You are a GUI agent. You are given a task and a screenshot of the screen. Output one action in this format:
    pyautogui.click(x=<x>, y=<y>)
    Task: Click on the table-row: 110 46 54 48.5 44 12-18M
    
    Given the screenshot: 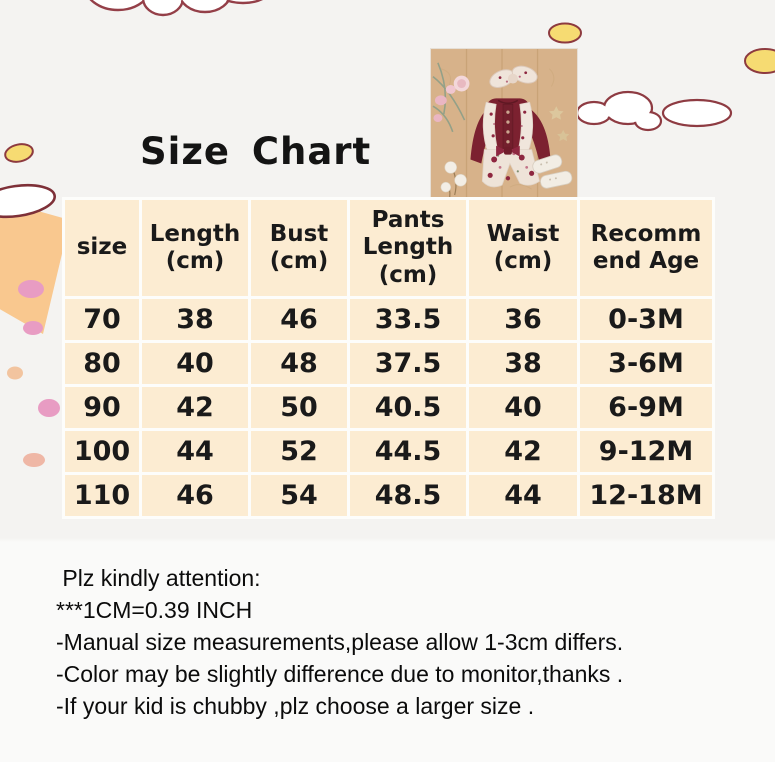 What is the action you would take?
    pyautogui.click(x=388, y=495)
    